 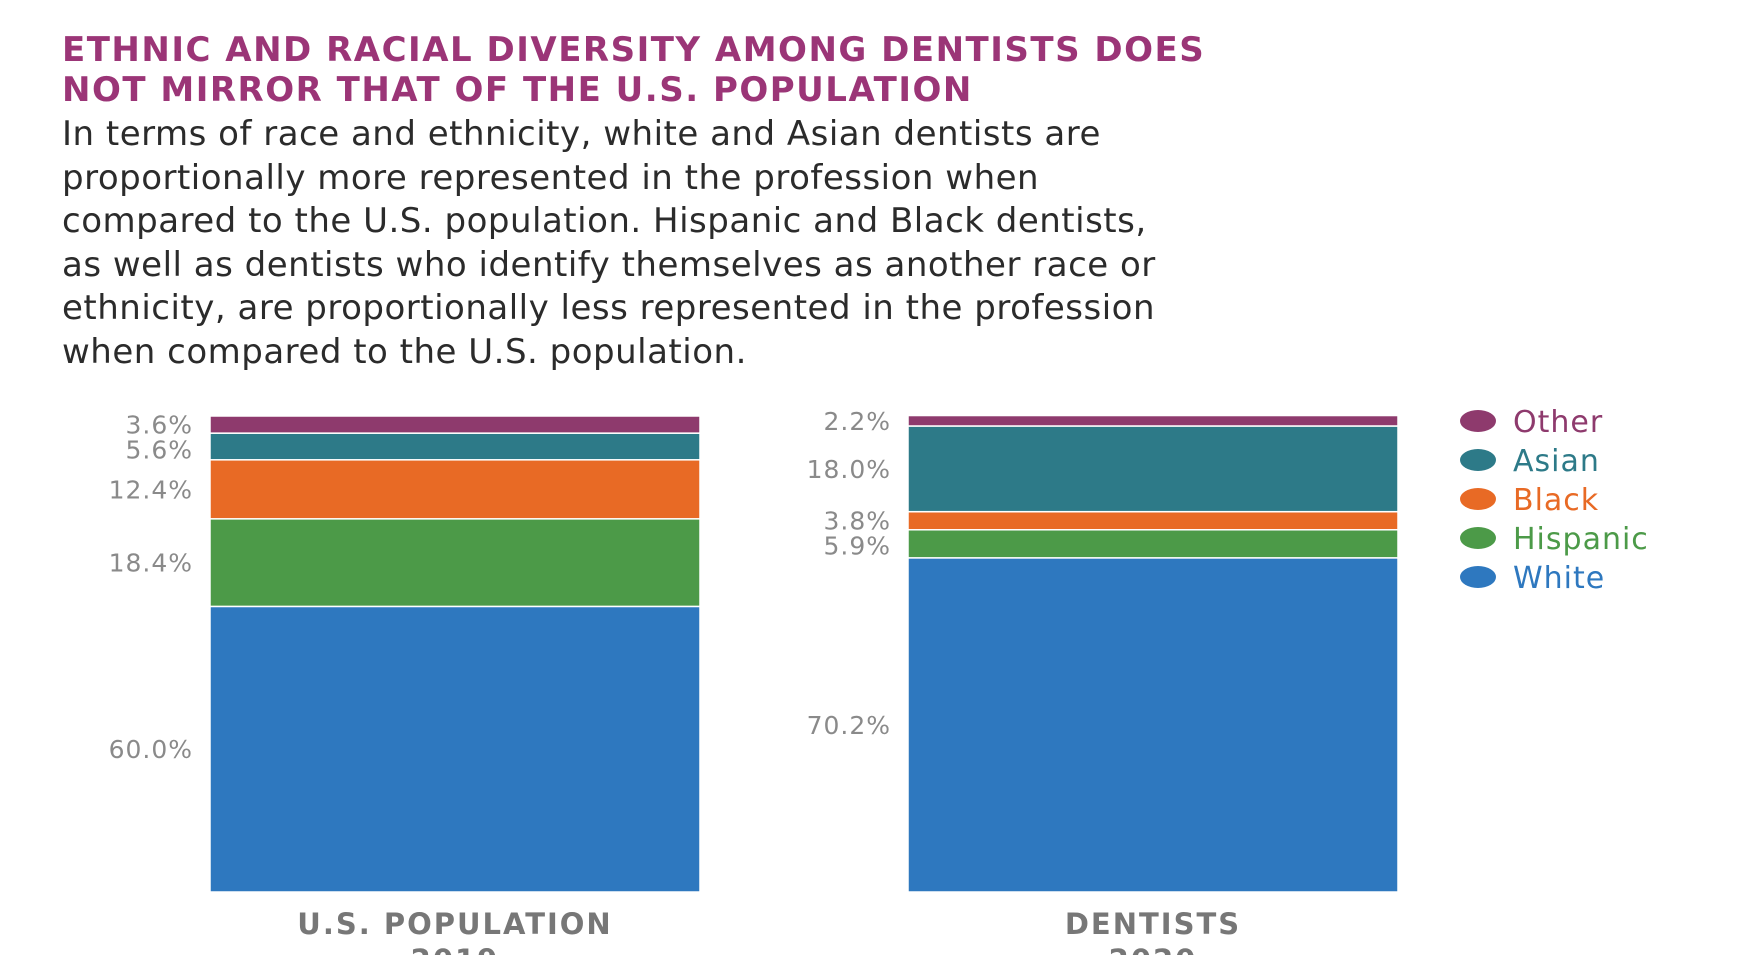 I want to click on category-label-1-line-2: 2019, so click(x=455, y=949).